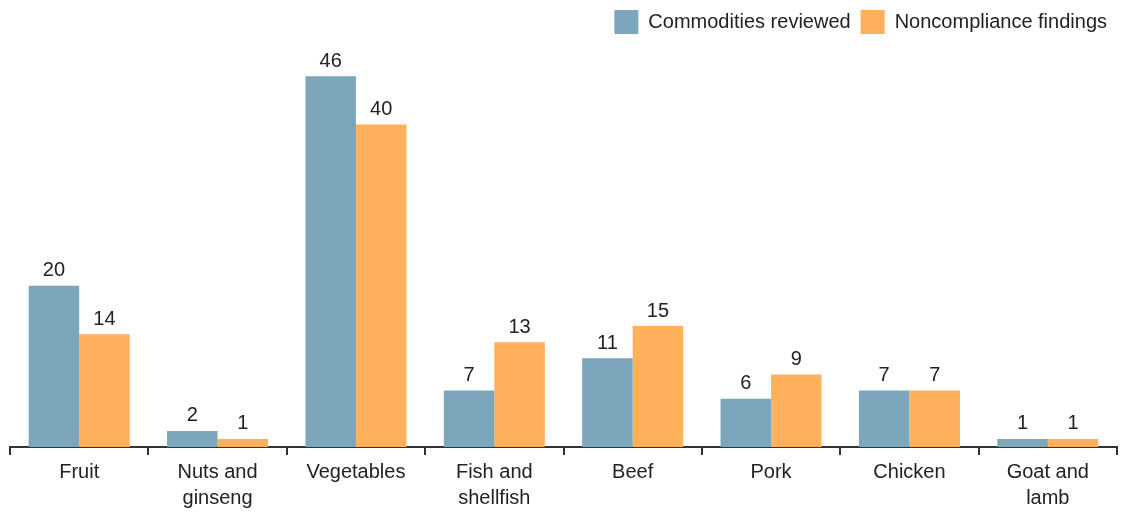 This screenshot has height=519, width=1123. What do you see at coordinates (217, 483) in the screenshot?
I see `x-tick-label: Nuts and ginseng` at bounding box center [217, 483].